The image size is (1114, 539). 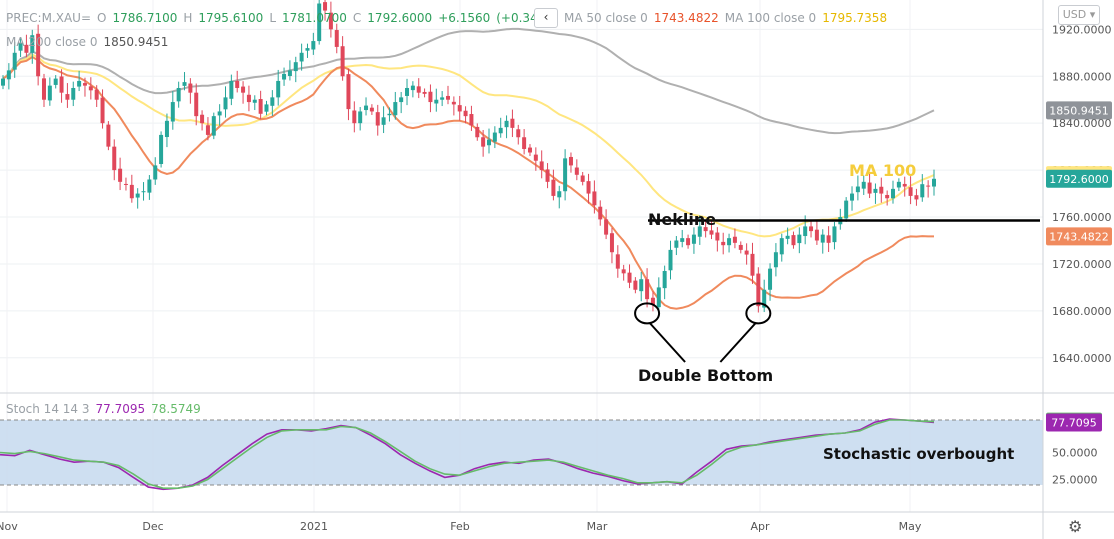 I want to click on y-tick-label: 1760.0000, so click(x=1082, y=217).